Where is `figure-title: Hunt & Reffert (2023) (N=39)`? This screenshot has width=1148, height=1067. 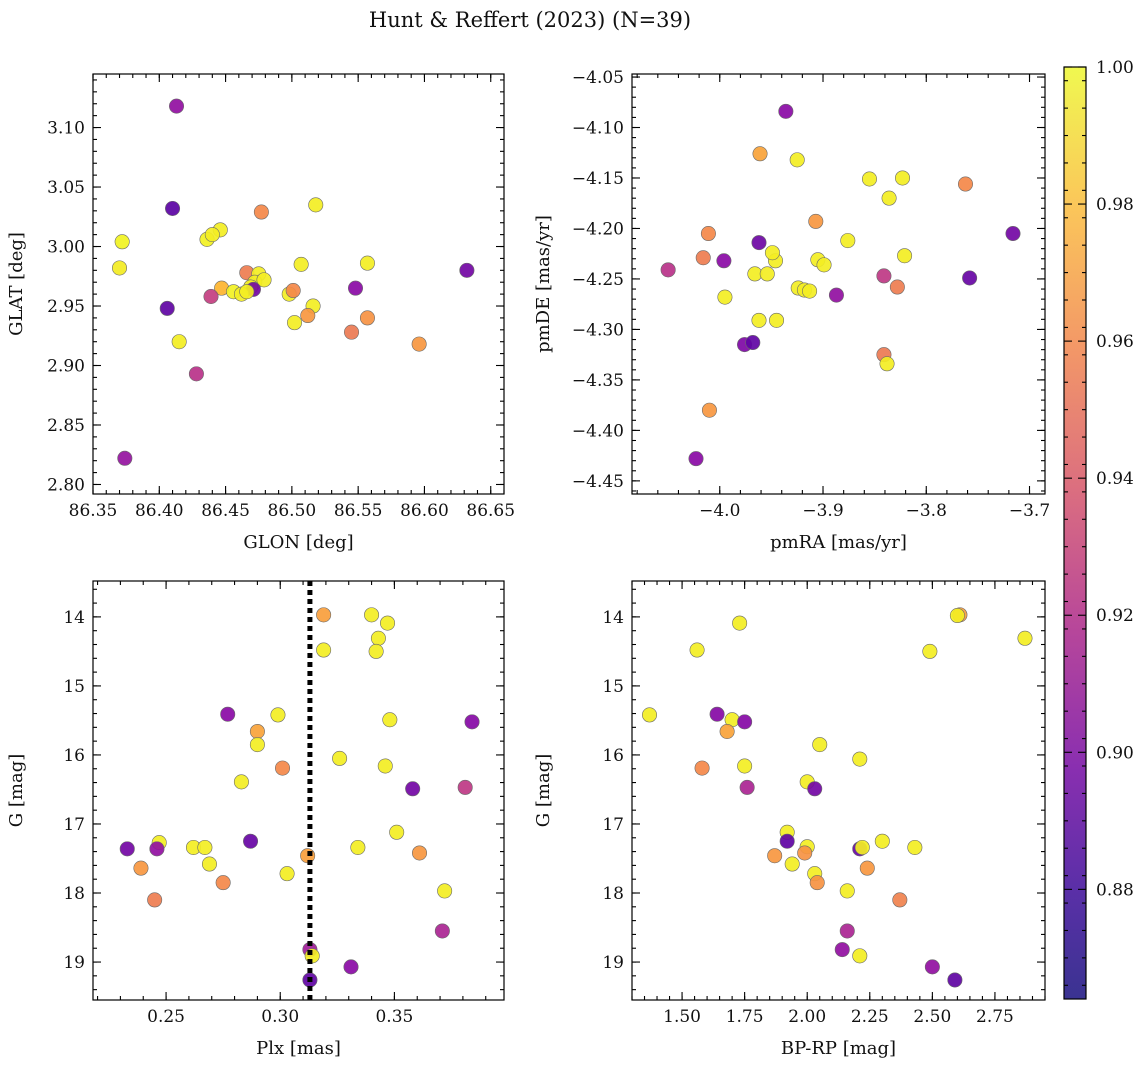
figure-title: Hunt & Reffert (2023) (N=39) is located at coordinates (530, 20).